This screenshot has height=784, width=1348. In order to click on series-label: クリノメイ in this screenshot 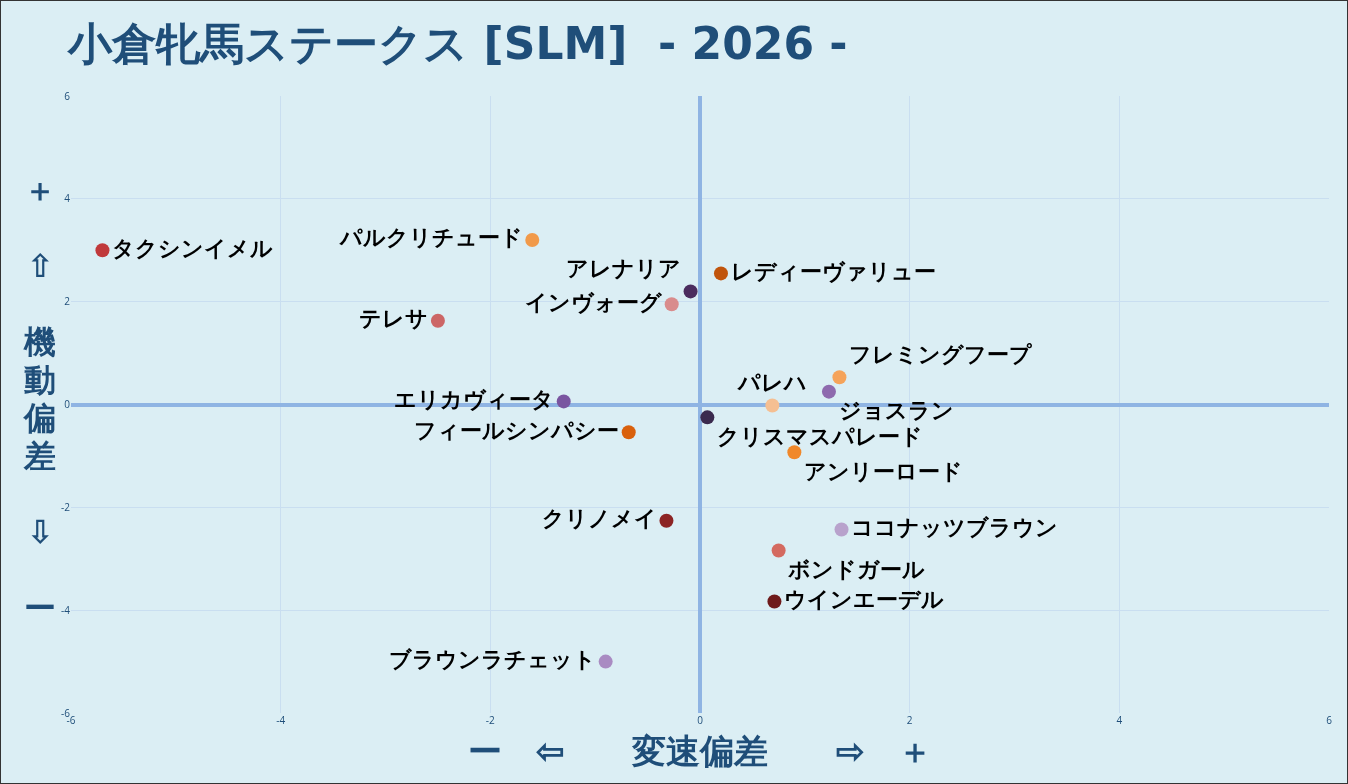, I will do `click(599, 519)`.